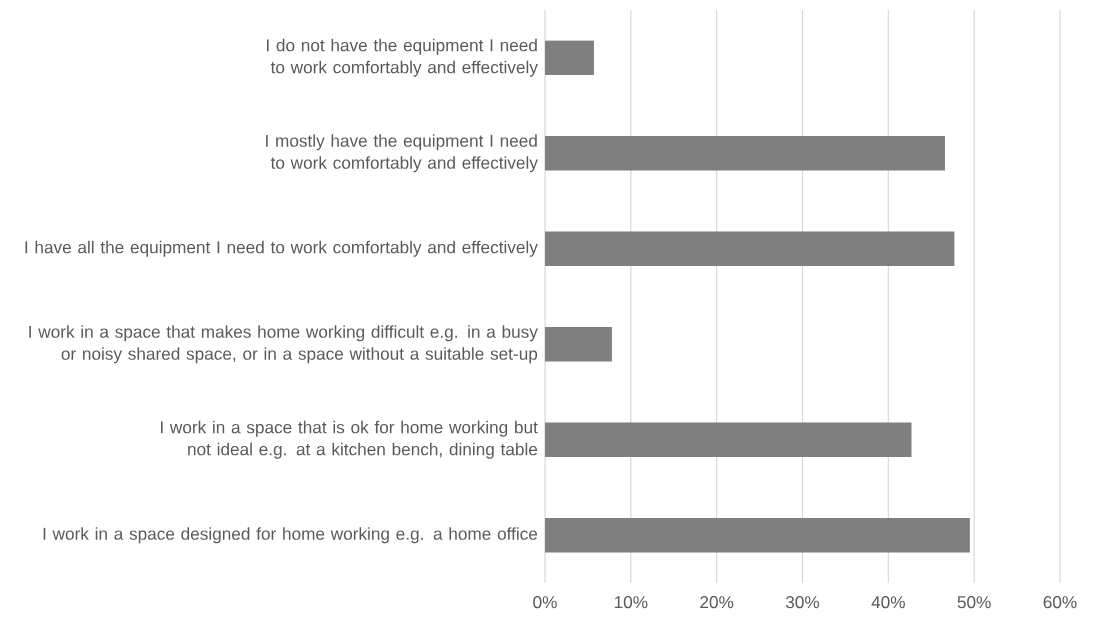 The image size is (1104, 628). What do you see at coordinates (1060, 602) in the screenshot?
I see `x-tick-label: 60%` at bounding box center [1060, 602].